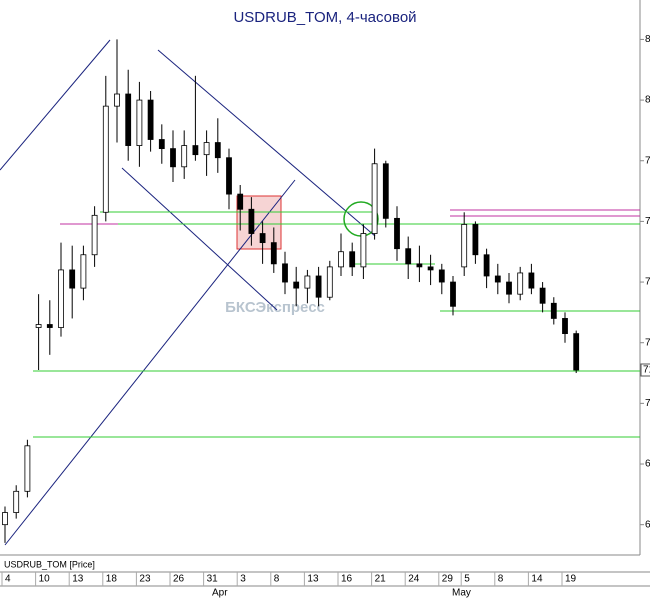 The height and width of the screenshot is (600, 650). I want to click on chart-title: USDRUB_TOM, 4-часовой, so click(324, 17).